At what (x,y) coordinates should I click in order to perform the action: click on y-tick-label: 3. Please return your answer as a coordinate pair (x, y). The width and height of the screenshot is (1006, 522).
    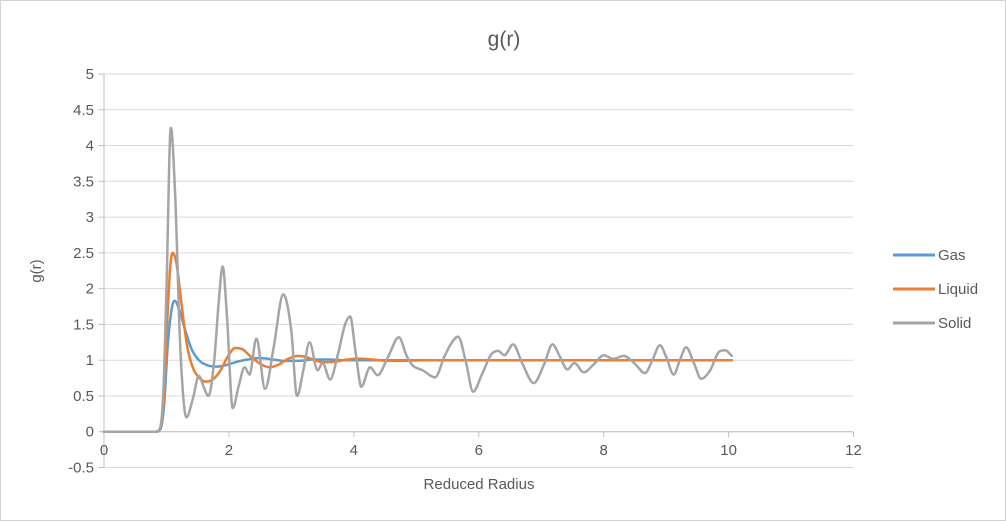
    Looking at the image, I should click on (90, 217).